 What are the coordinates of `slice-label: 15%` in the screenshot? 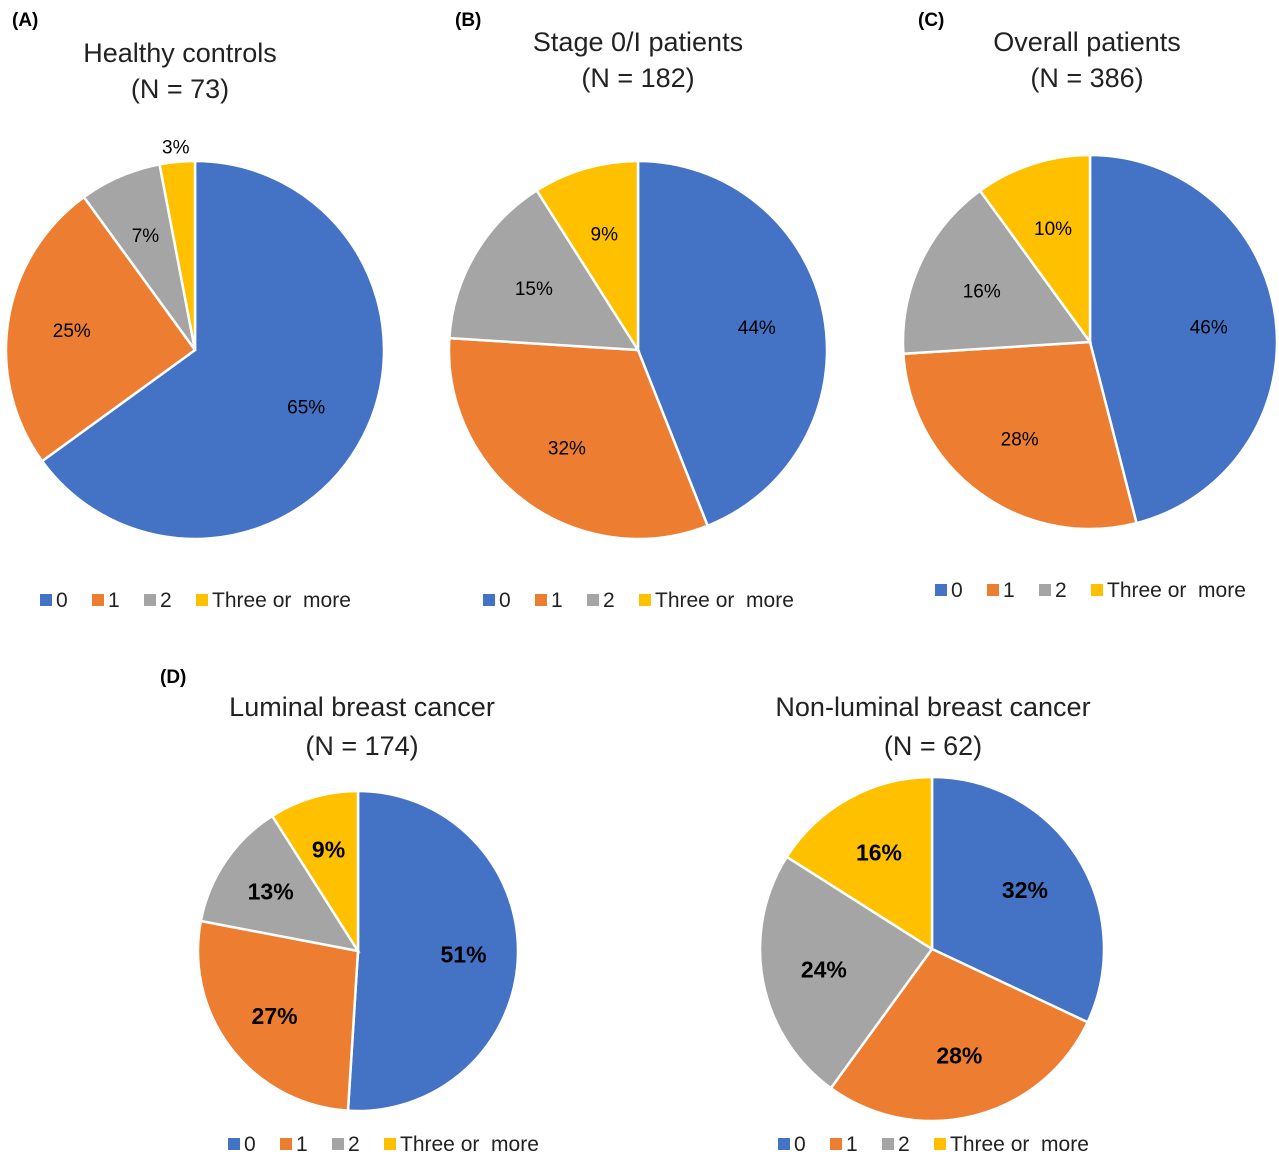 It's located at (534, 289).